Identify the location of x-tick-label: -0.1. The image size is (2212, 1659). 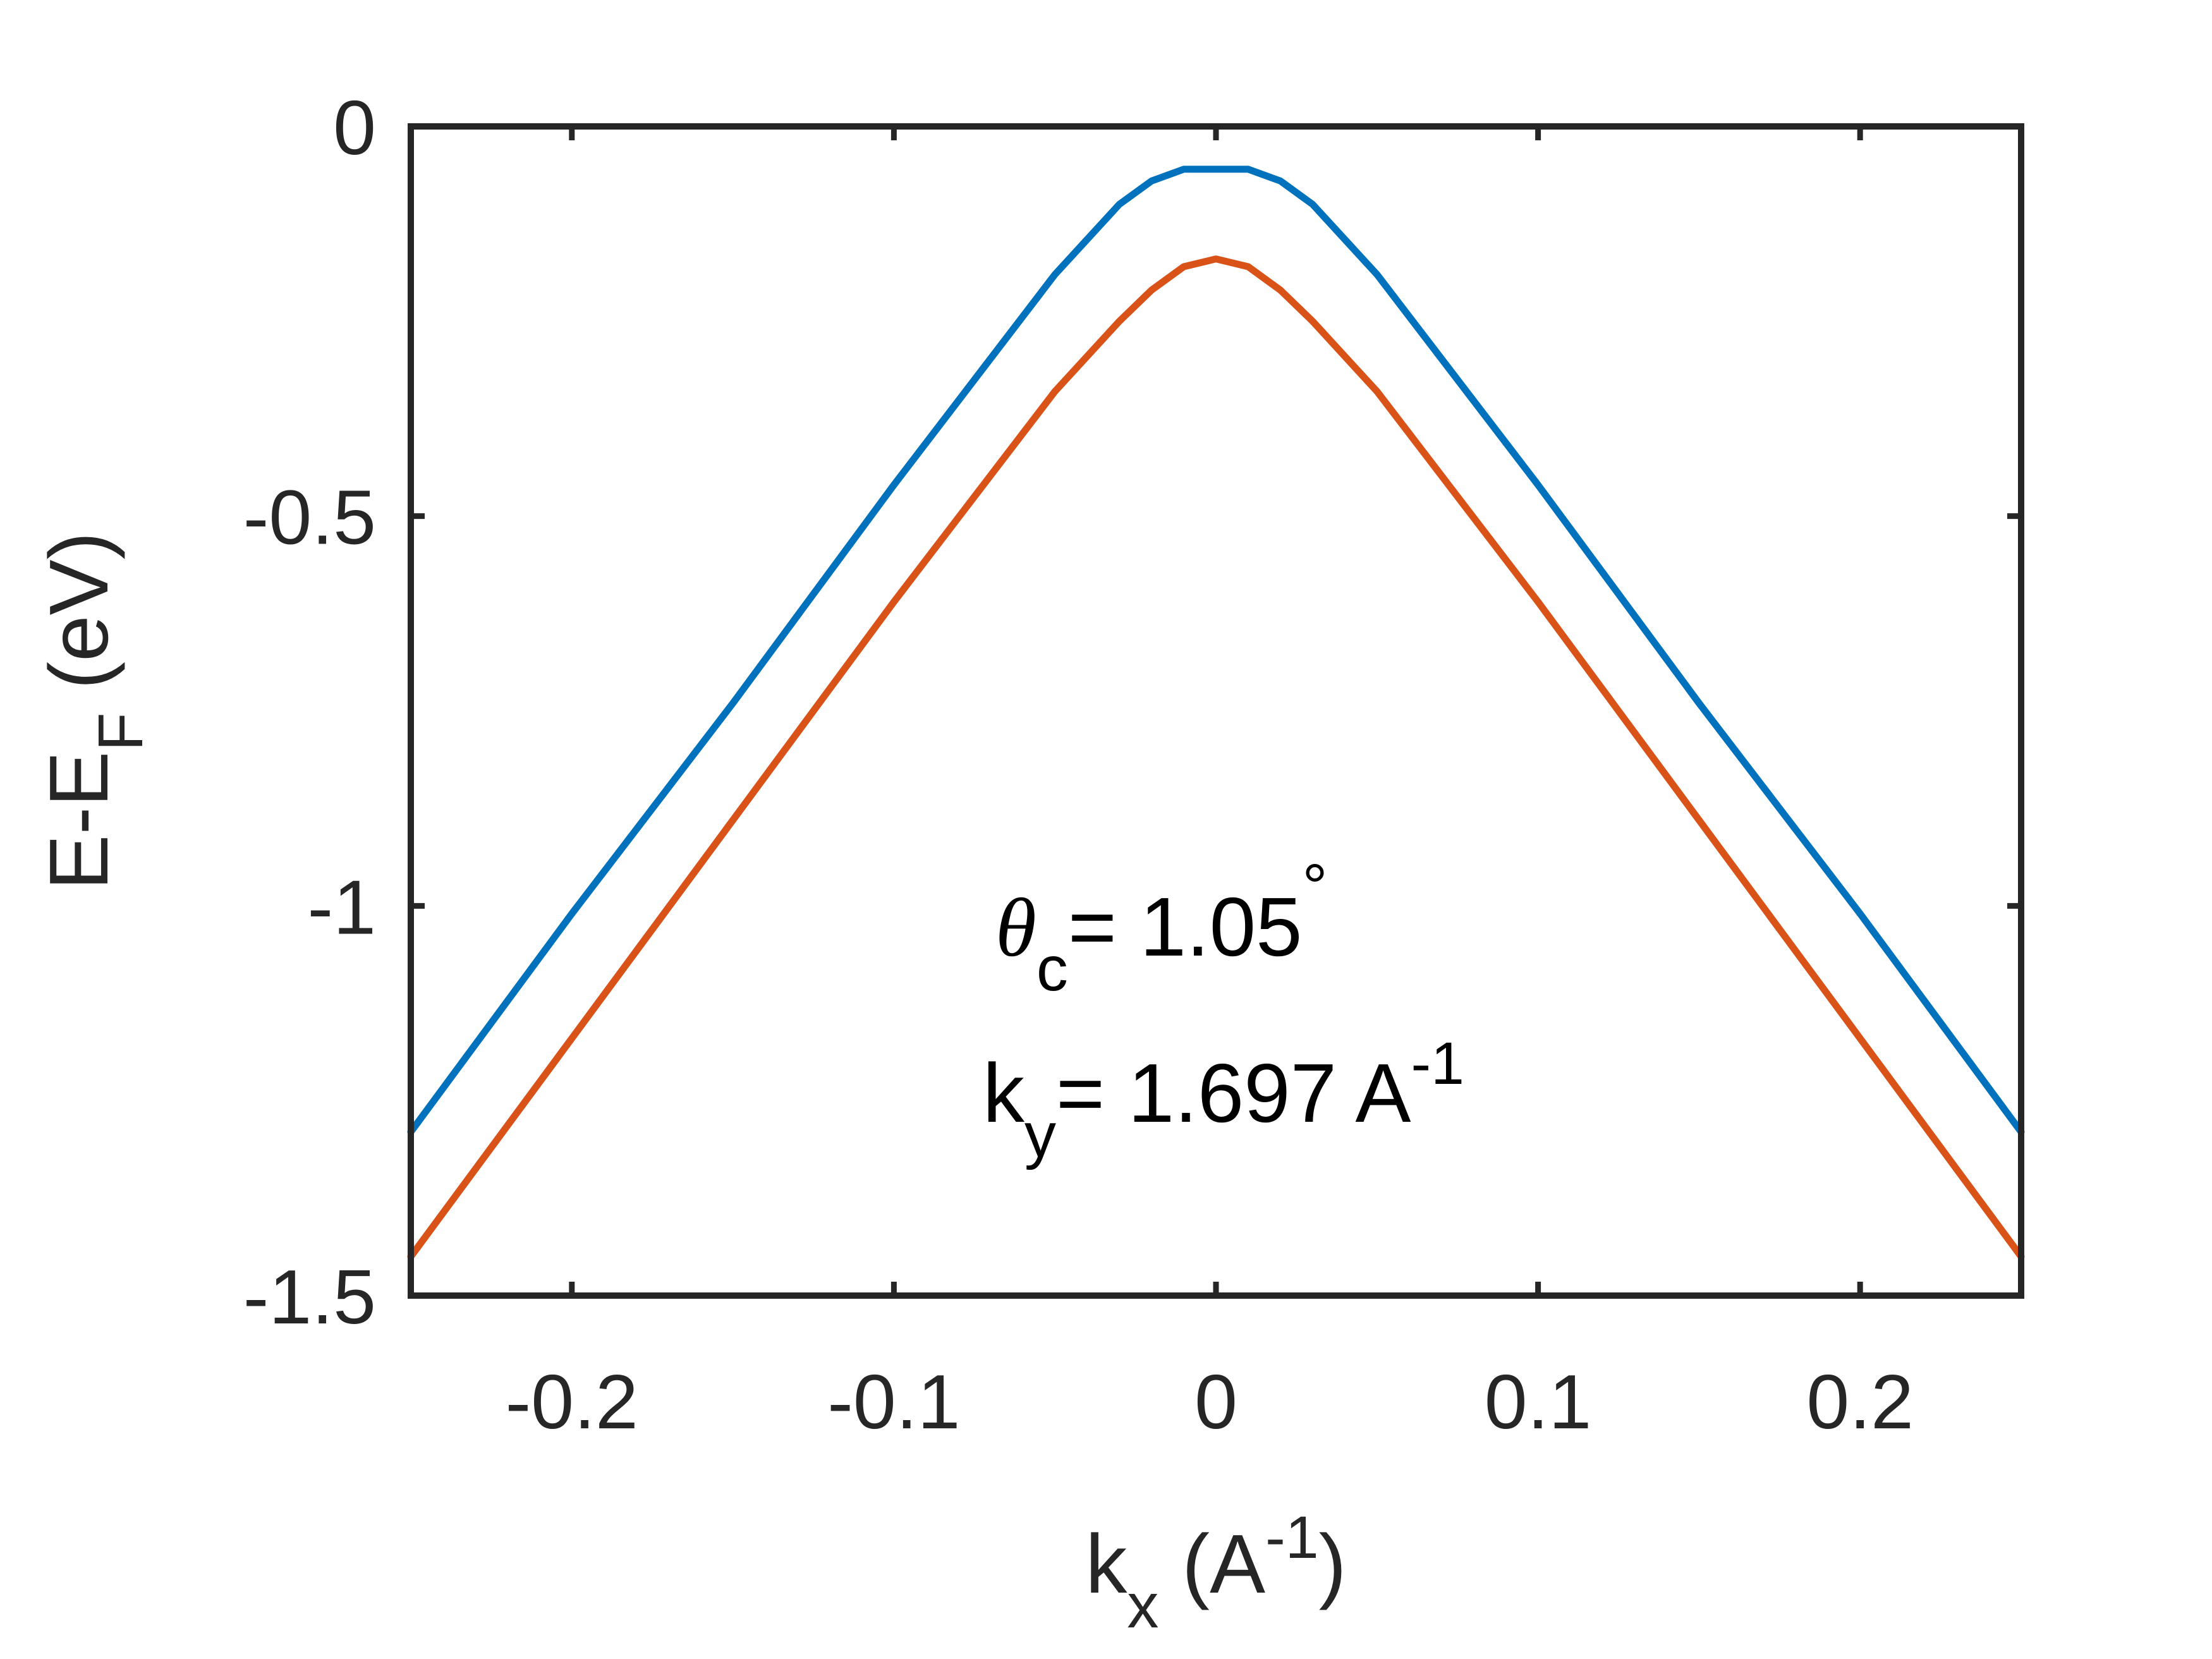
(893, 1402).